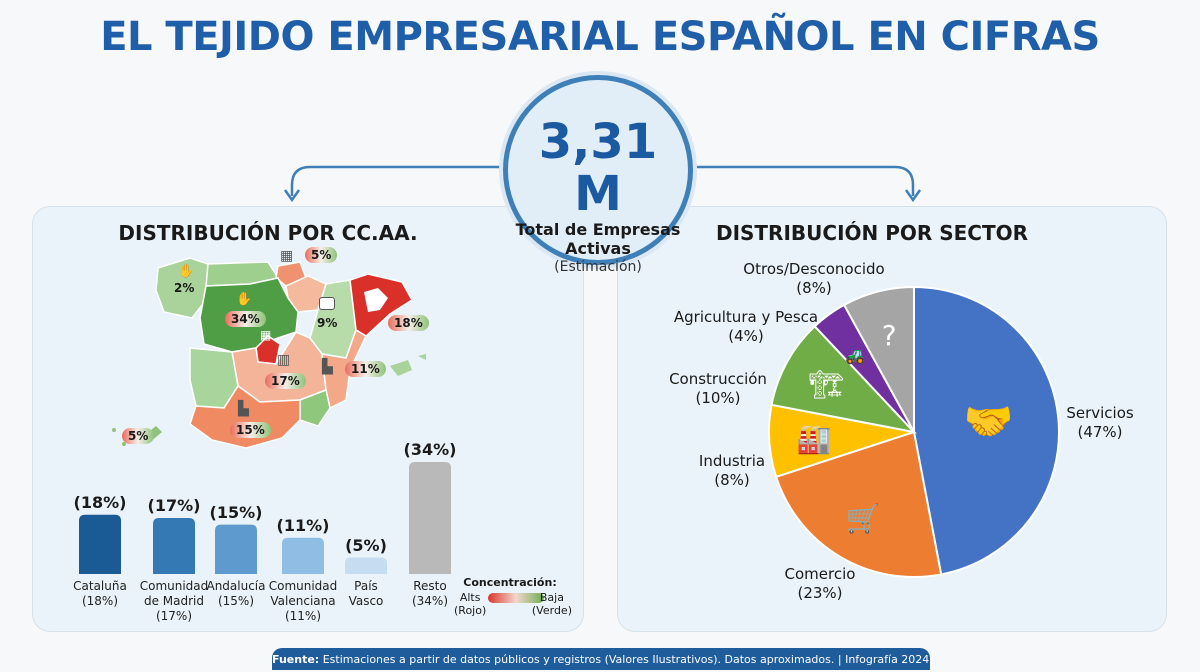 This screenshot has width=1200, height=672. I want to click on spain-map-icon, so click(327, 303).